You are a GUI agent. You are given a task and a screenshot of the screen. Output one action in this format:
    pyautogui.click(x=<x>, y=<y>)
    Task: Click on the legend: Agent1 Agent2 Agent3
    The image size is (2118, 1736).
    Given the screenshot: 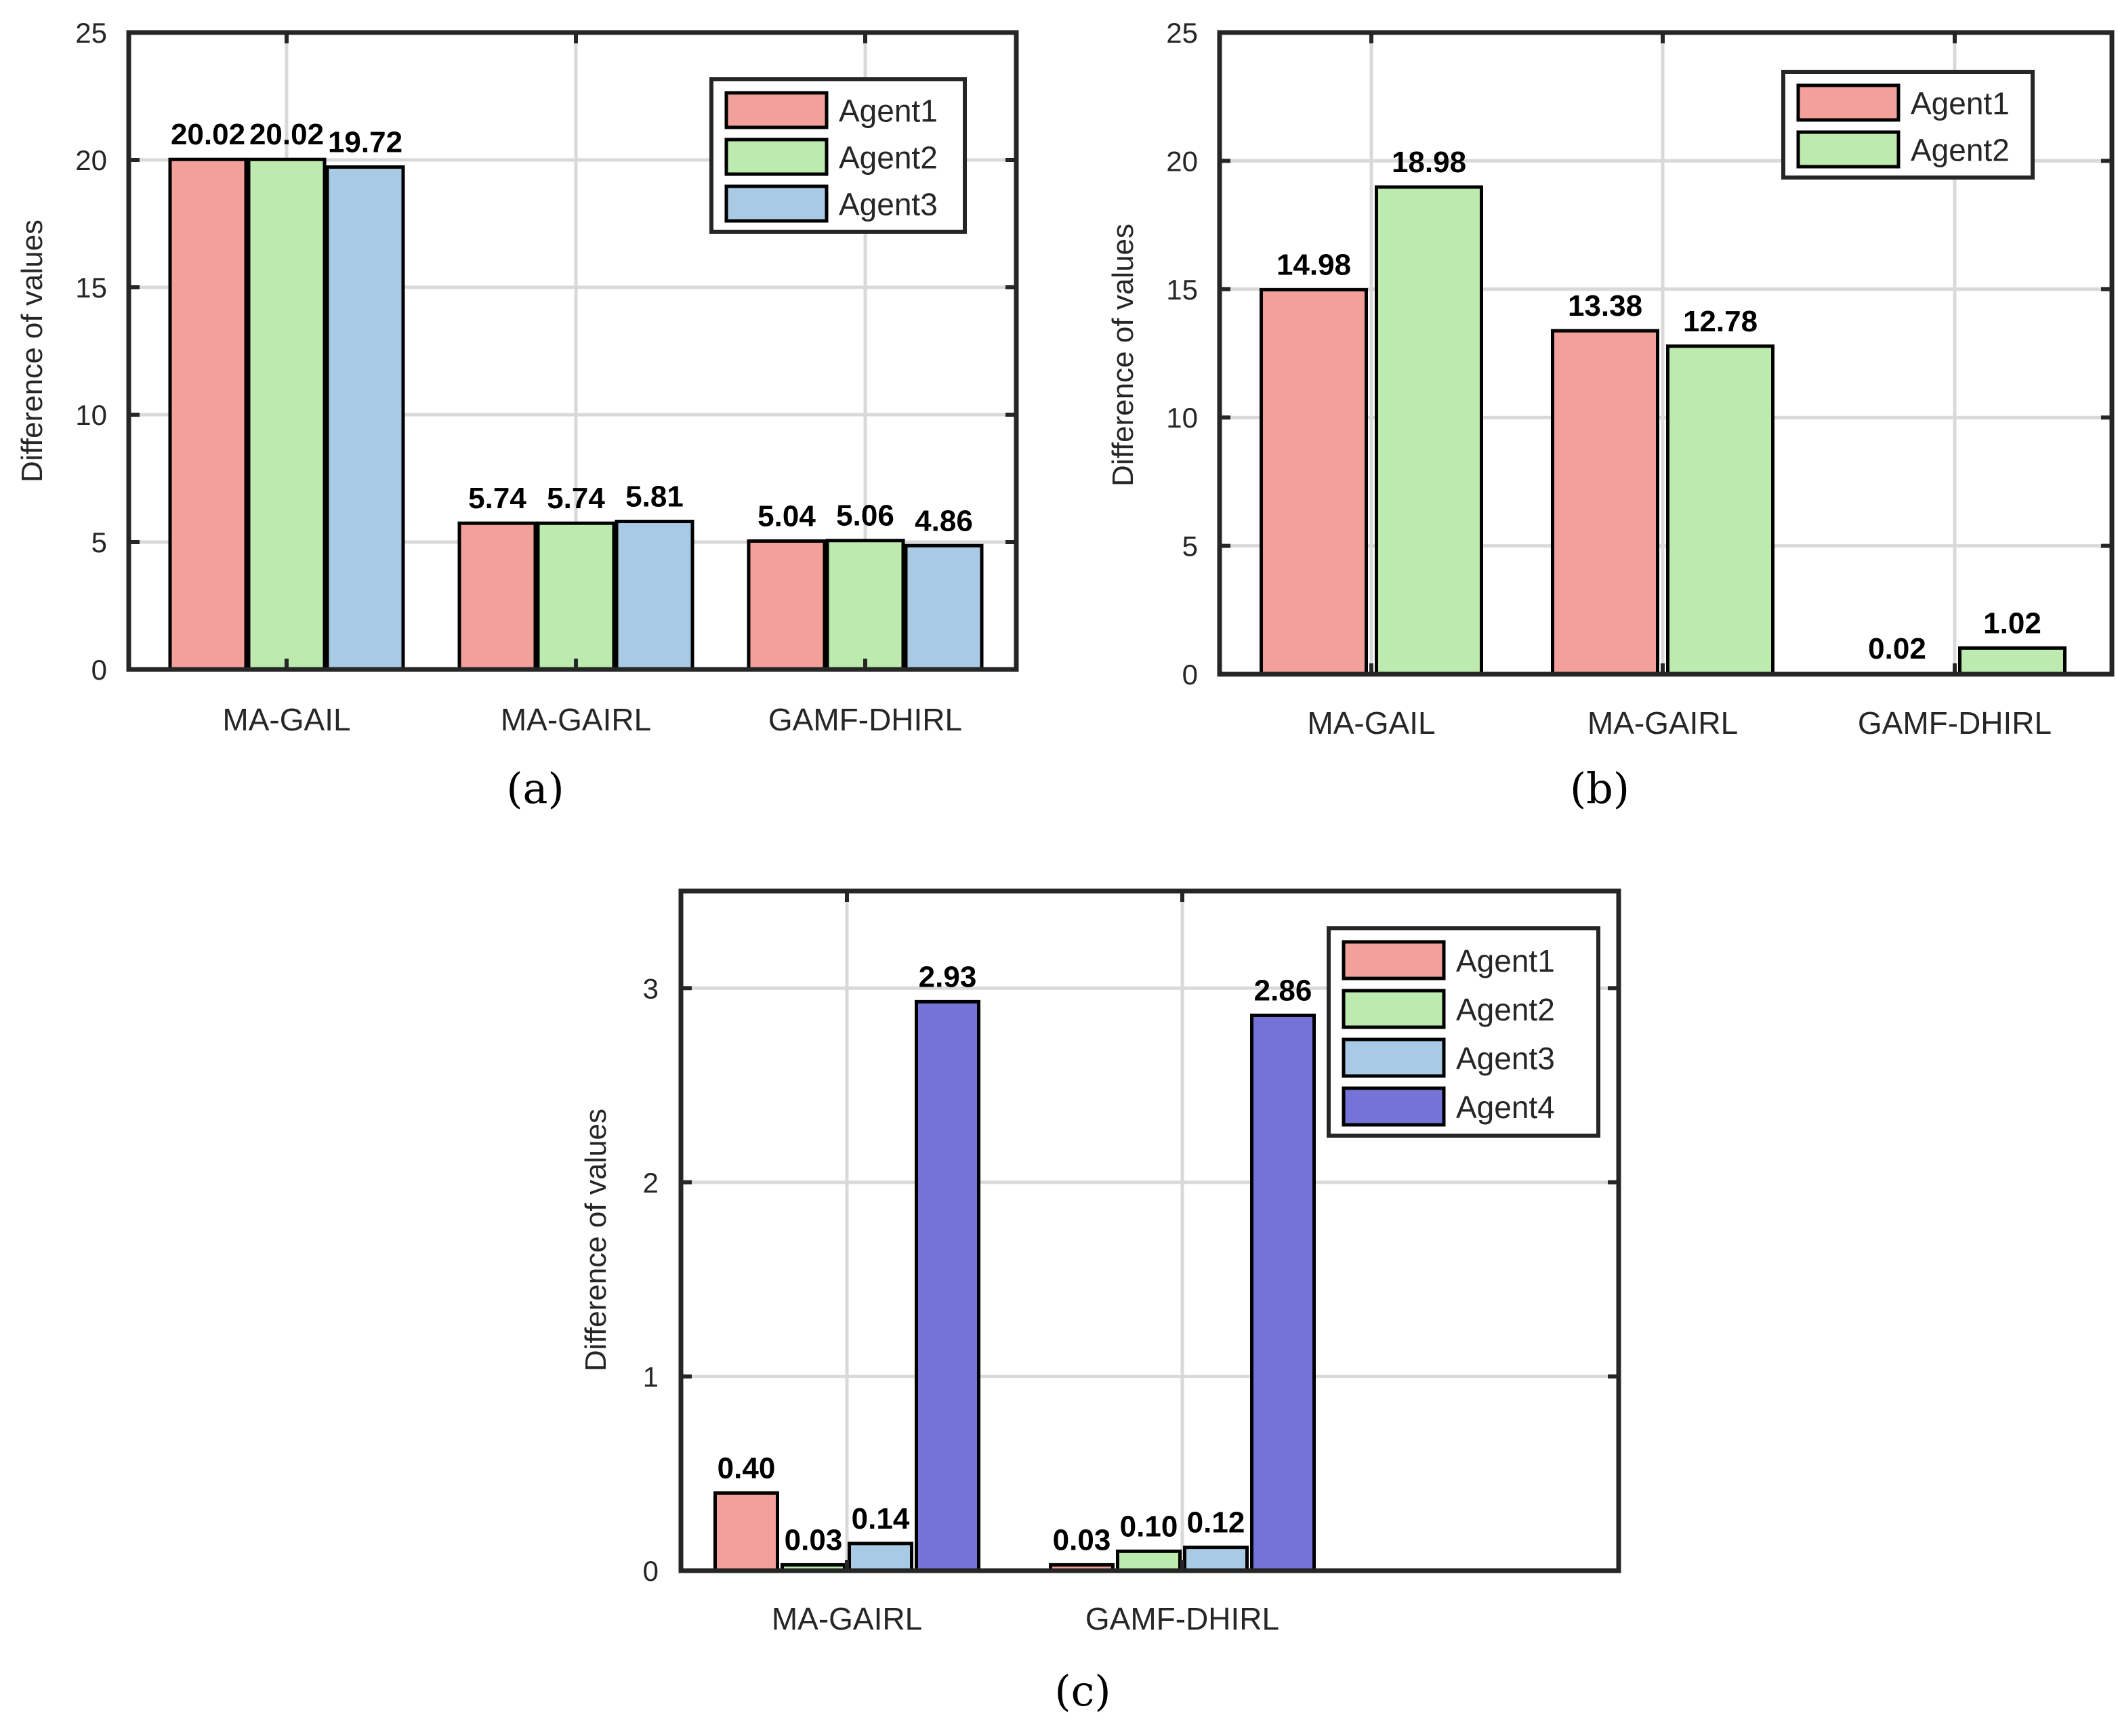 What is the action you would take?
    pyautogui.click(x=838, y=155)
    